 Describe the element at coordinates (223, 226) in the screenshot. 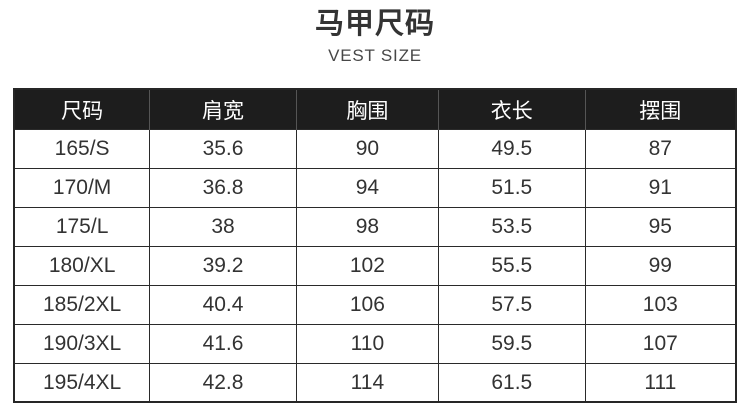

I see `cell-value: 38` at that location.